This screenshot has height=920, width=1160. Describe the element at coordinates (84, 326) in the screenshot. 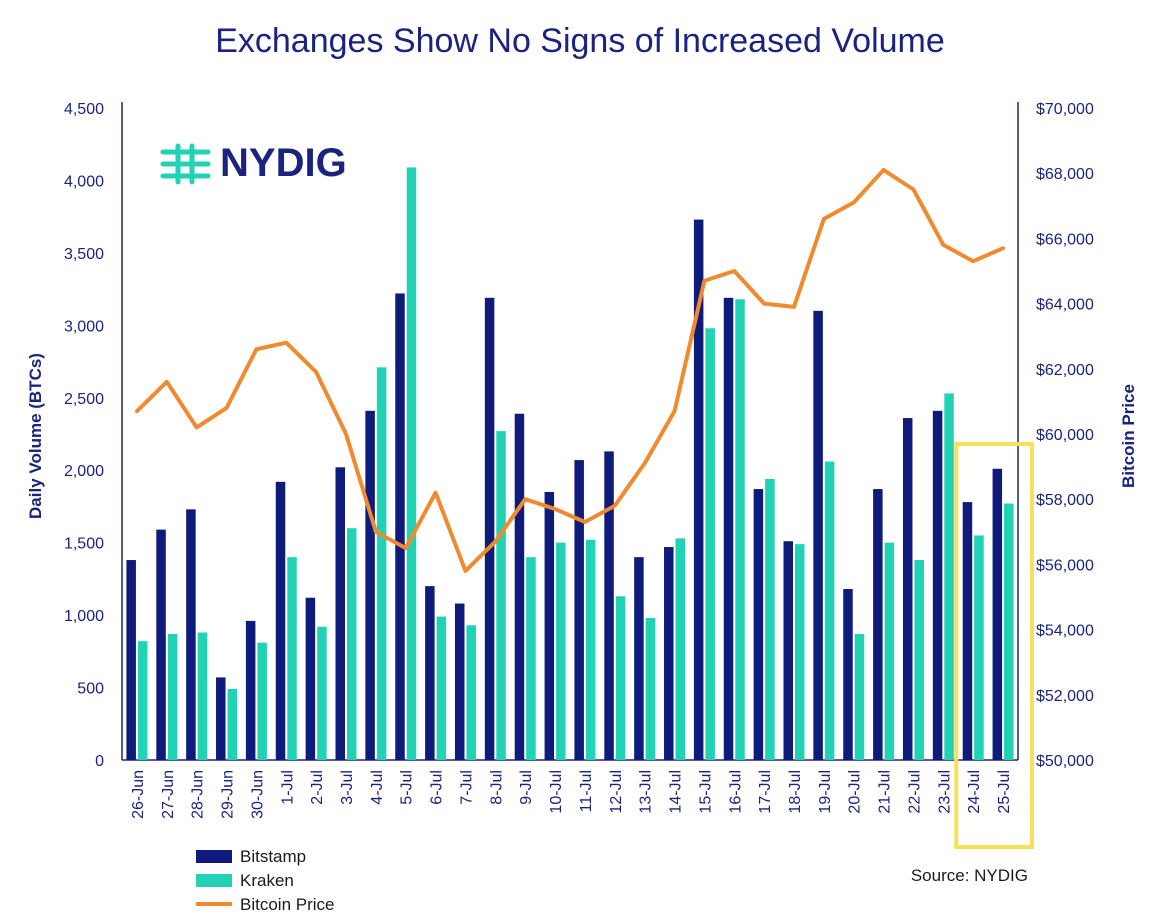

I see `y-tick-label: 3,000` at that location.